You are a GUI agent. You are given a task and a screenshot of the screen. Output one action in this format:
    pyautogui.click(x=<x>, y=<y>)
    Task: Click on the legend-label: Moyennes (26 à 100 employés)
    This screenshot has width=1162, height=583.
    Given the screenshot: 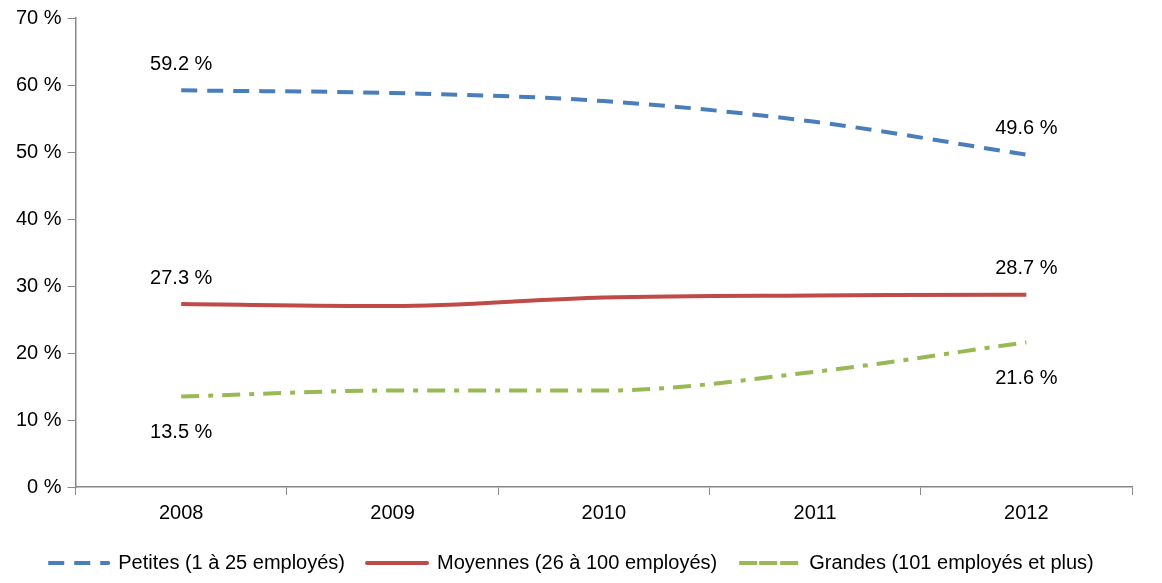 What is the action you would take?
    pyautogui.click(x=577, y=561)
    